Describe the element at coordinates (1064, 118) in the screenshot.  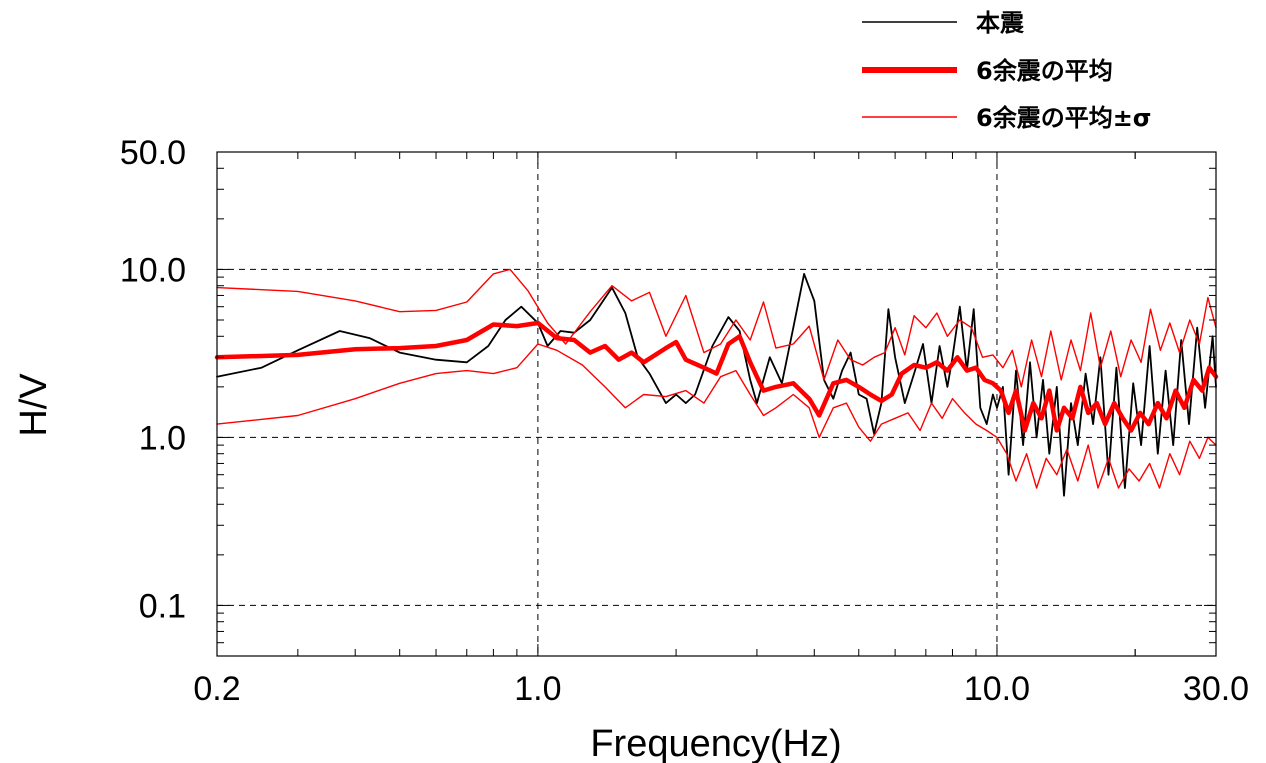
I see `legend-label-aftershock-sigma: 6余震の平均±σ` at that location.